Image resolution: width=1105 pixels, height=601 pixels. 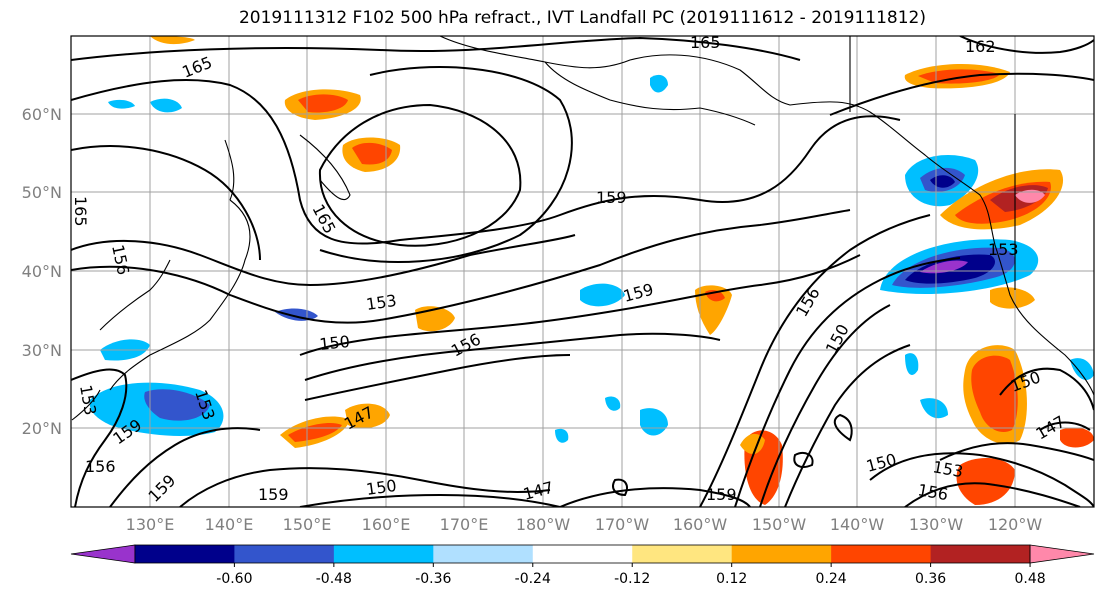 What do you see at coordinates (433, 579) in the screenshot?
I see `colorbar-tick-label: -0.36` at bounding box center [433, 579].